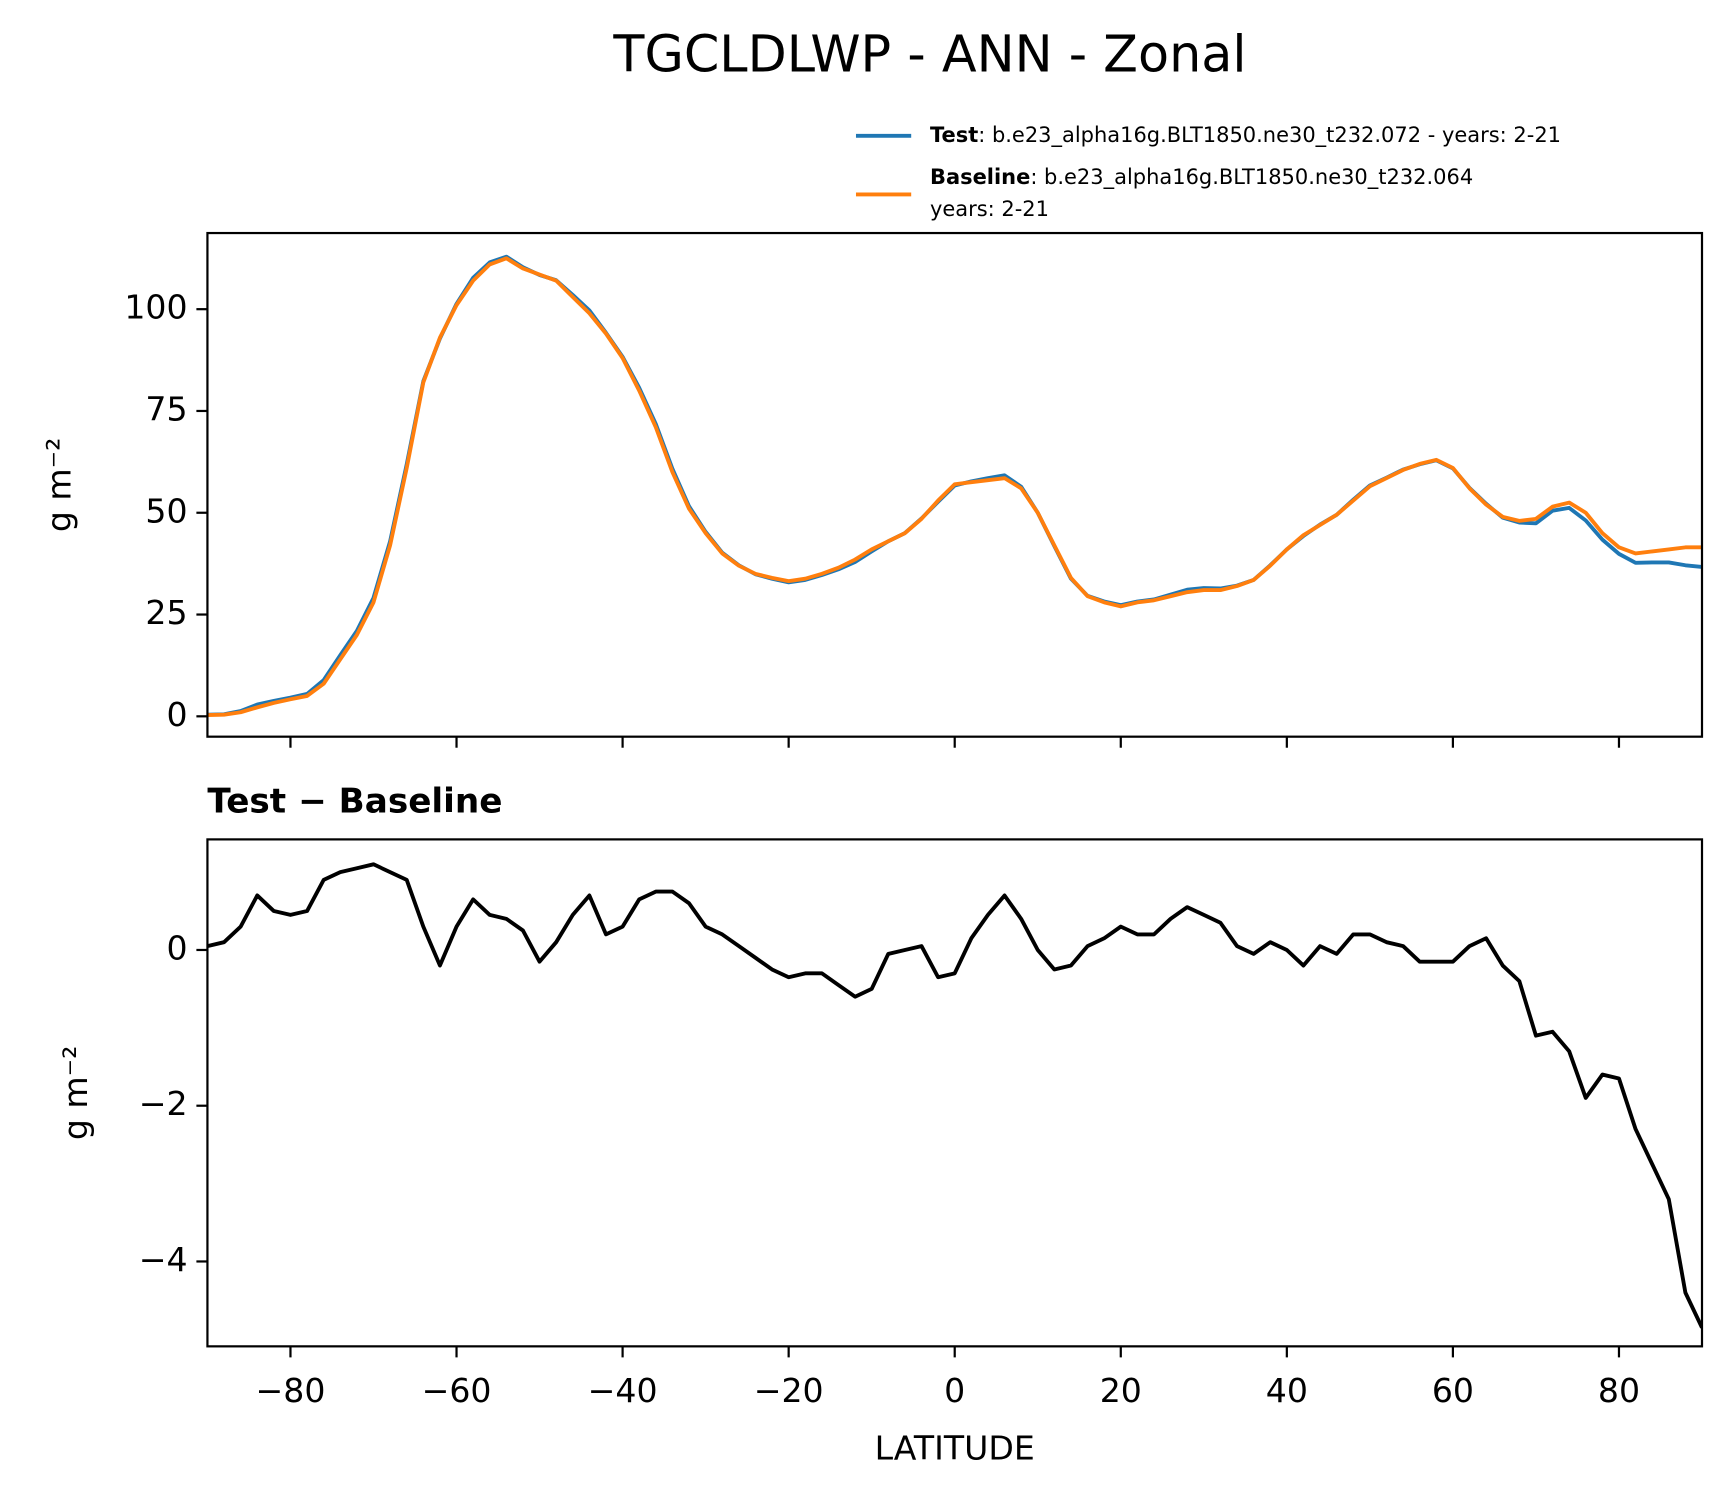 This screenshot has height=1496, width=1723. Describe the element at coordinates (929, 53) in the screenshot. I see `chart-title: TGCLDLWP - ANN - Zonal` at that location.